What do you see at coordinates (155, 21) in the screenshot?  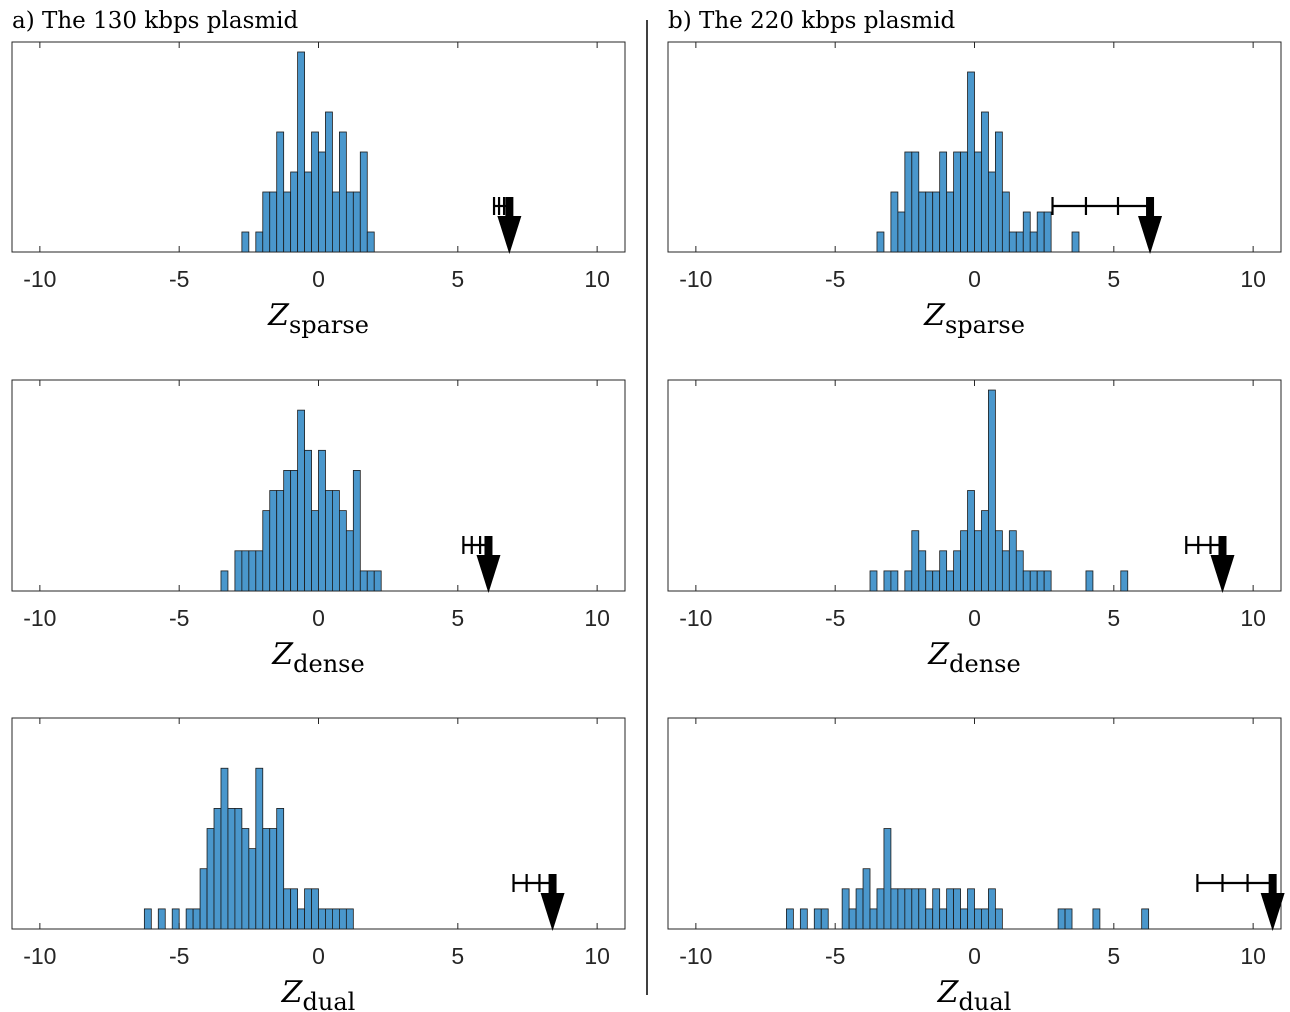 I see `panel-a-title: a) The 130 kbps plasmid` at bounding box center [155, 21].